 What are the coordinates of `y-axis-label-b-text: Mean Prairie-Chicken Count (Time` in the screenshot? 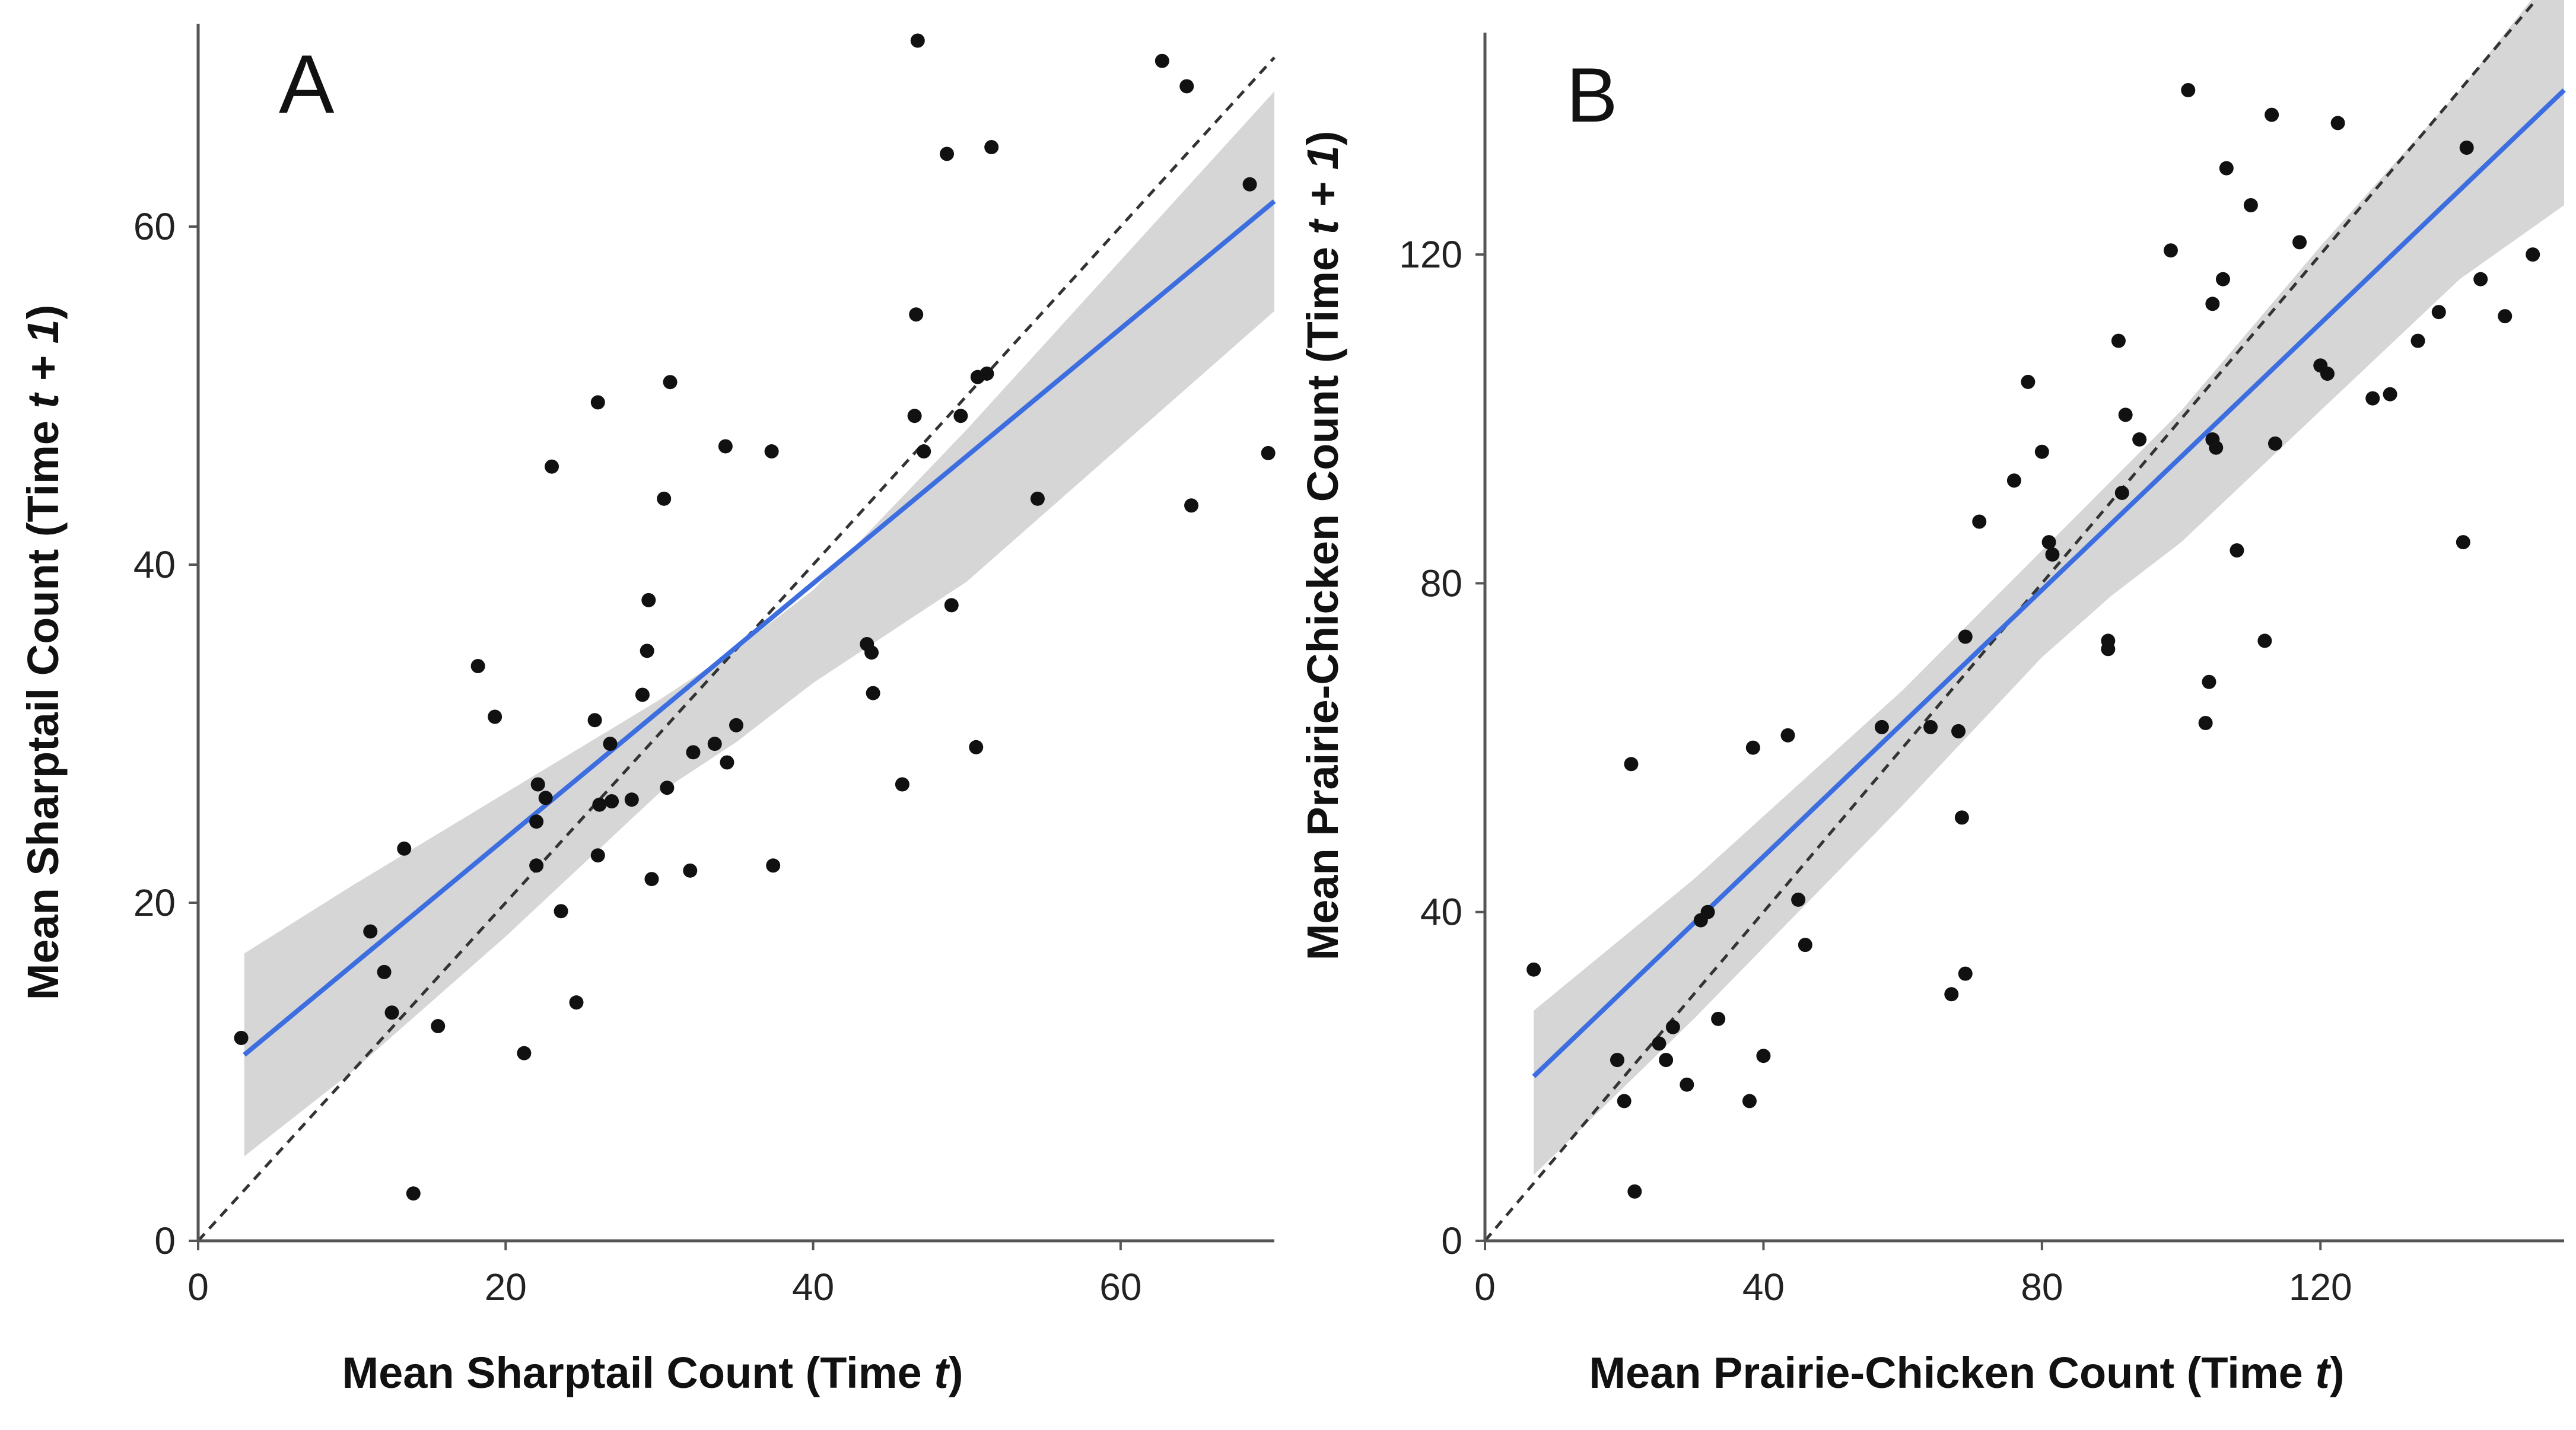 It's located at (1322, 597).